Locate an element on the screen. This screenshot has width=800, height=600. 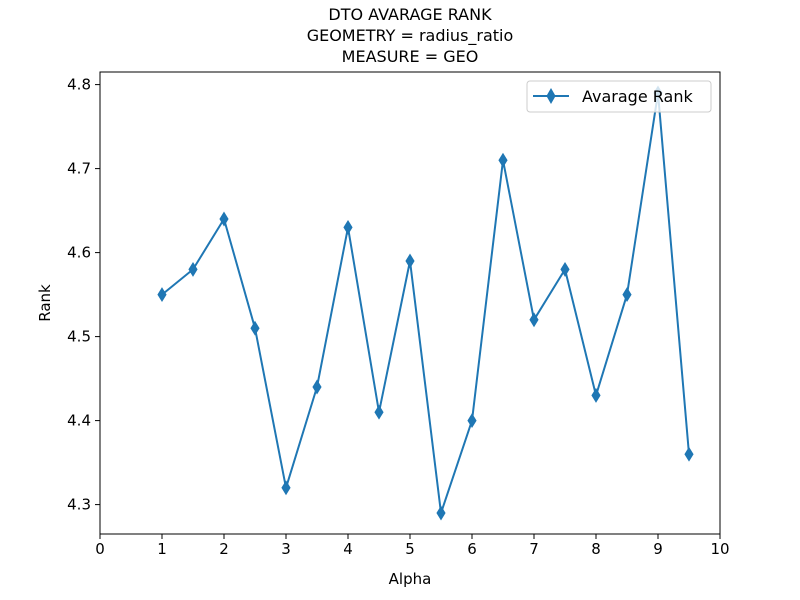
x-tick-label: 6 is located at coordinates (472, 549).